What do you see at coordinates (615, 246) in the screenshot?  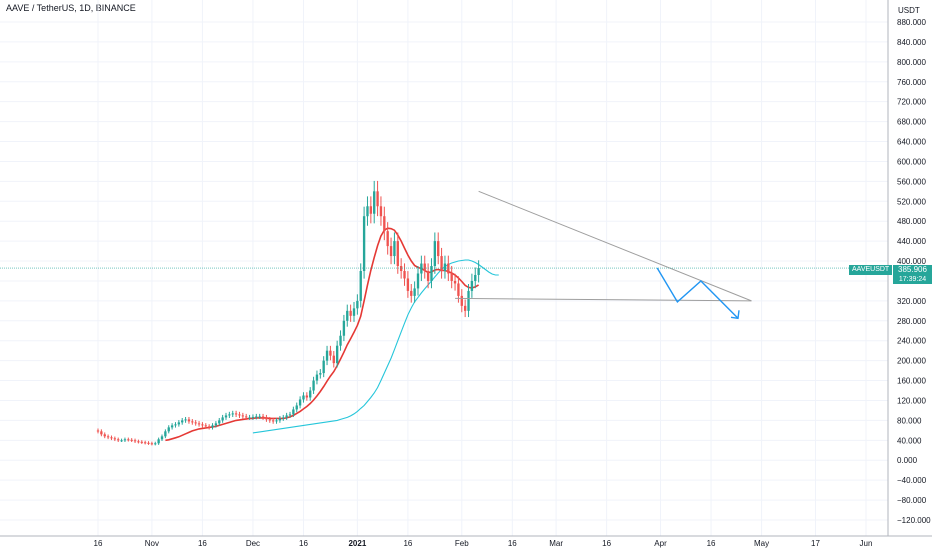 I see `triangle-trendline` at bounding box center [615, 246].